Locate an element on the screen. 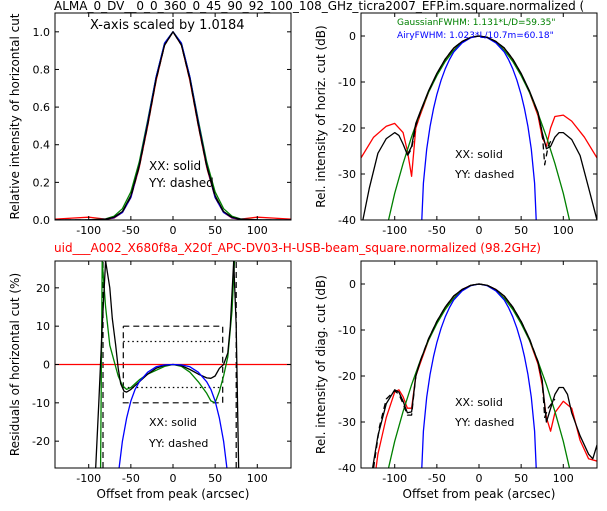 This screenshot has width=607, height=511. y-axis-label: Rel. intensity of diag. cut (dB) is located at coordinates (321, 364).